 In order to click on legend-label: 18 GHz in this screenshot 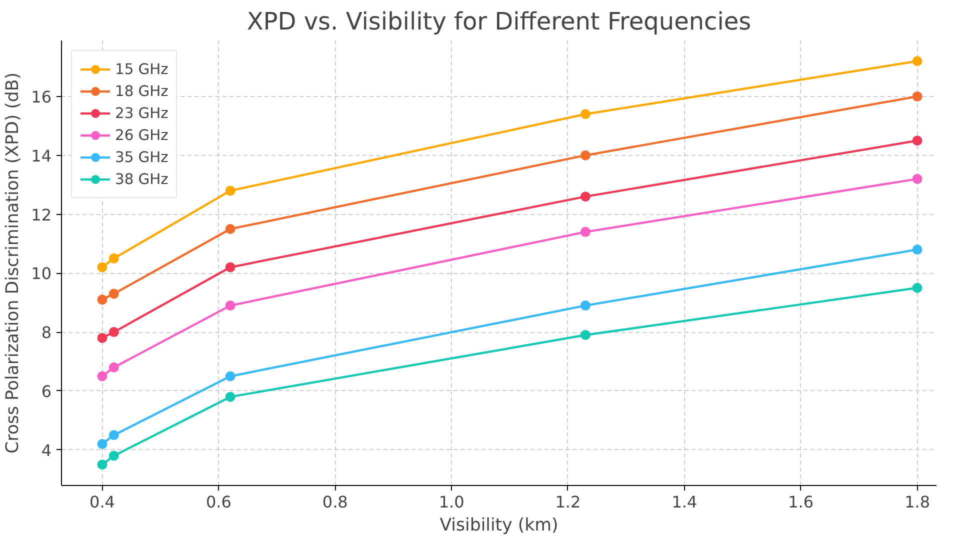, I will do `click(141, 91)`.